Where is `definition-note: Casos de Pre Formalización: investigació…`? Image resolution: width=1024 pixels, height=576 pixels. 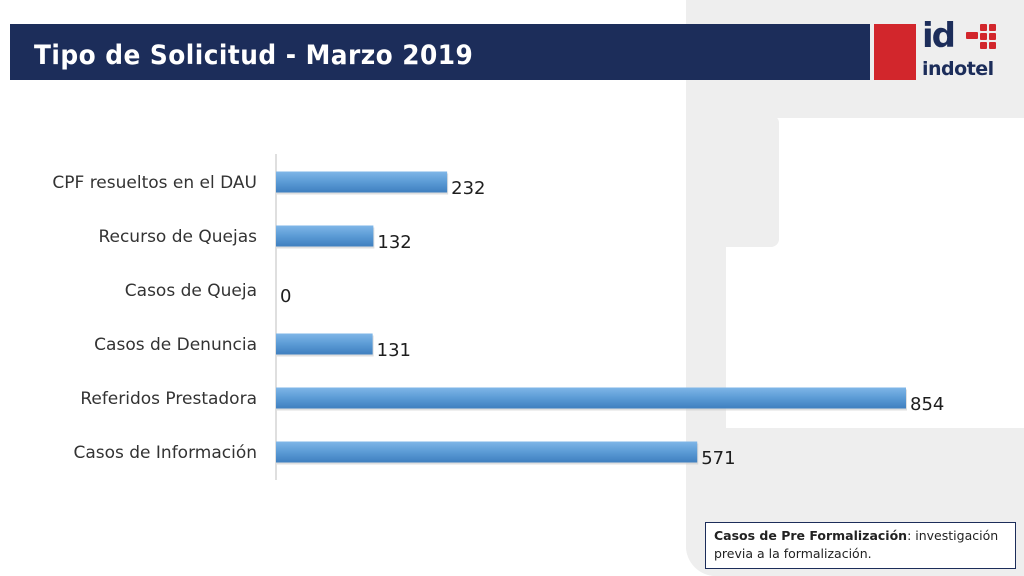 definition-note: Casos de Pre Formalización: investigació… is located at coordinates (860, 545).